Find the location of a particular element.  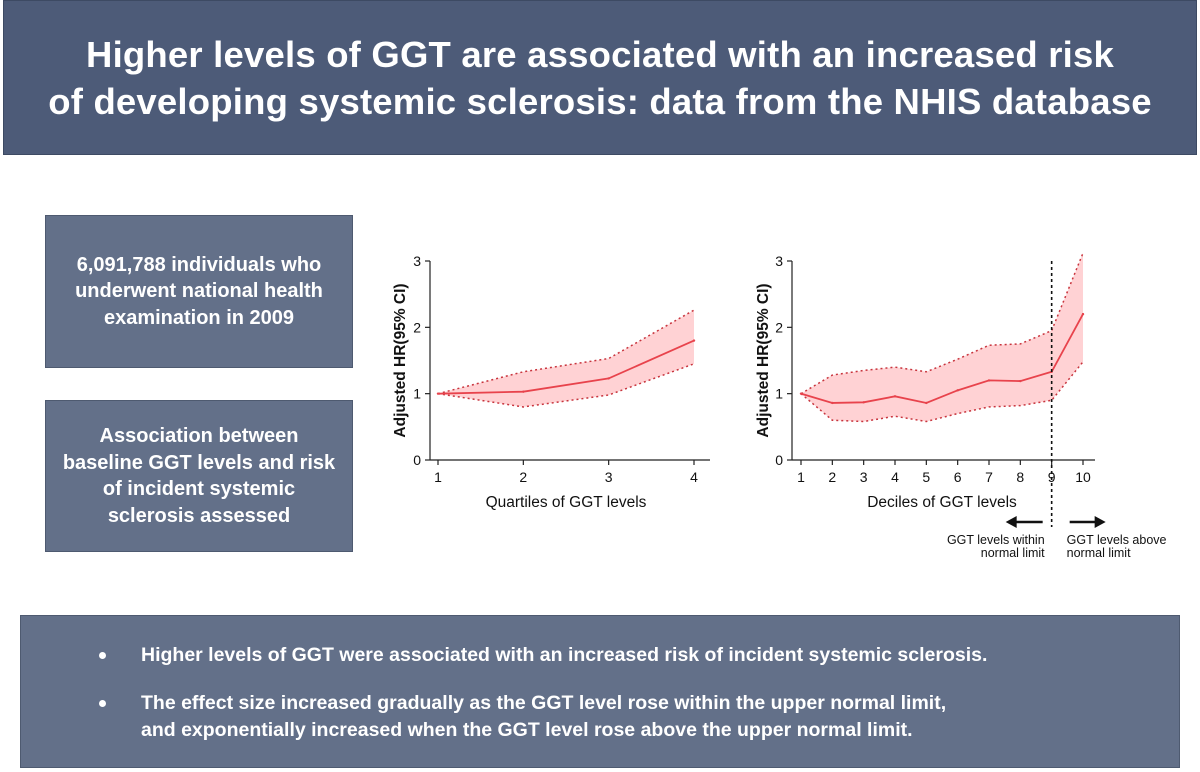

left-arrow-icon is located at coordinates (1011, 522).